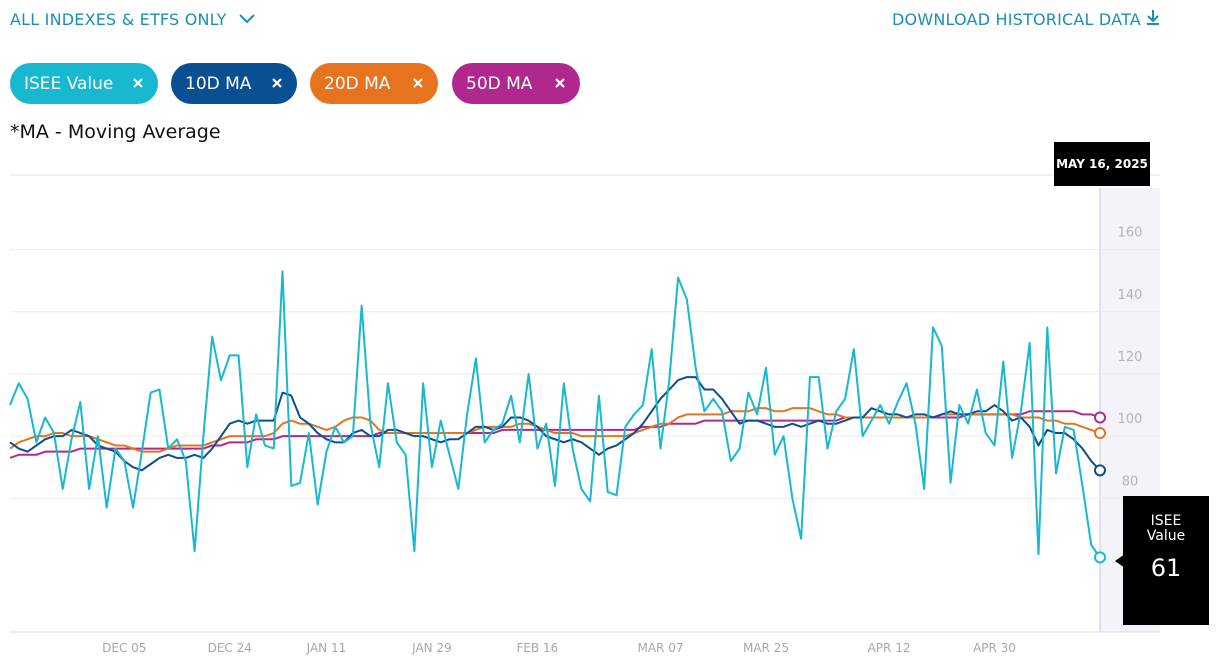 The height and width of the screenshot is (671, 1221). What do you see at coordinates (1130, 481) in the screenshot?
I see `y-tick-label: 80` at bounding box center [1130, 481].